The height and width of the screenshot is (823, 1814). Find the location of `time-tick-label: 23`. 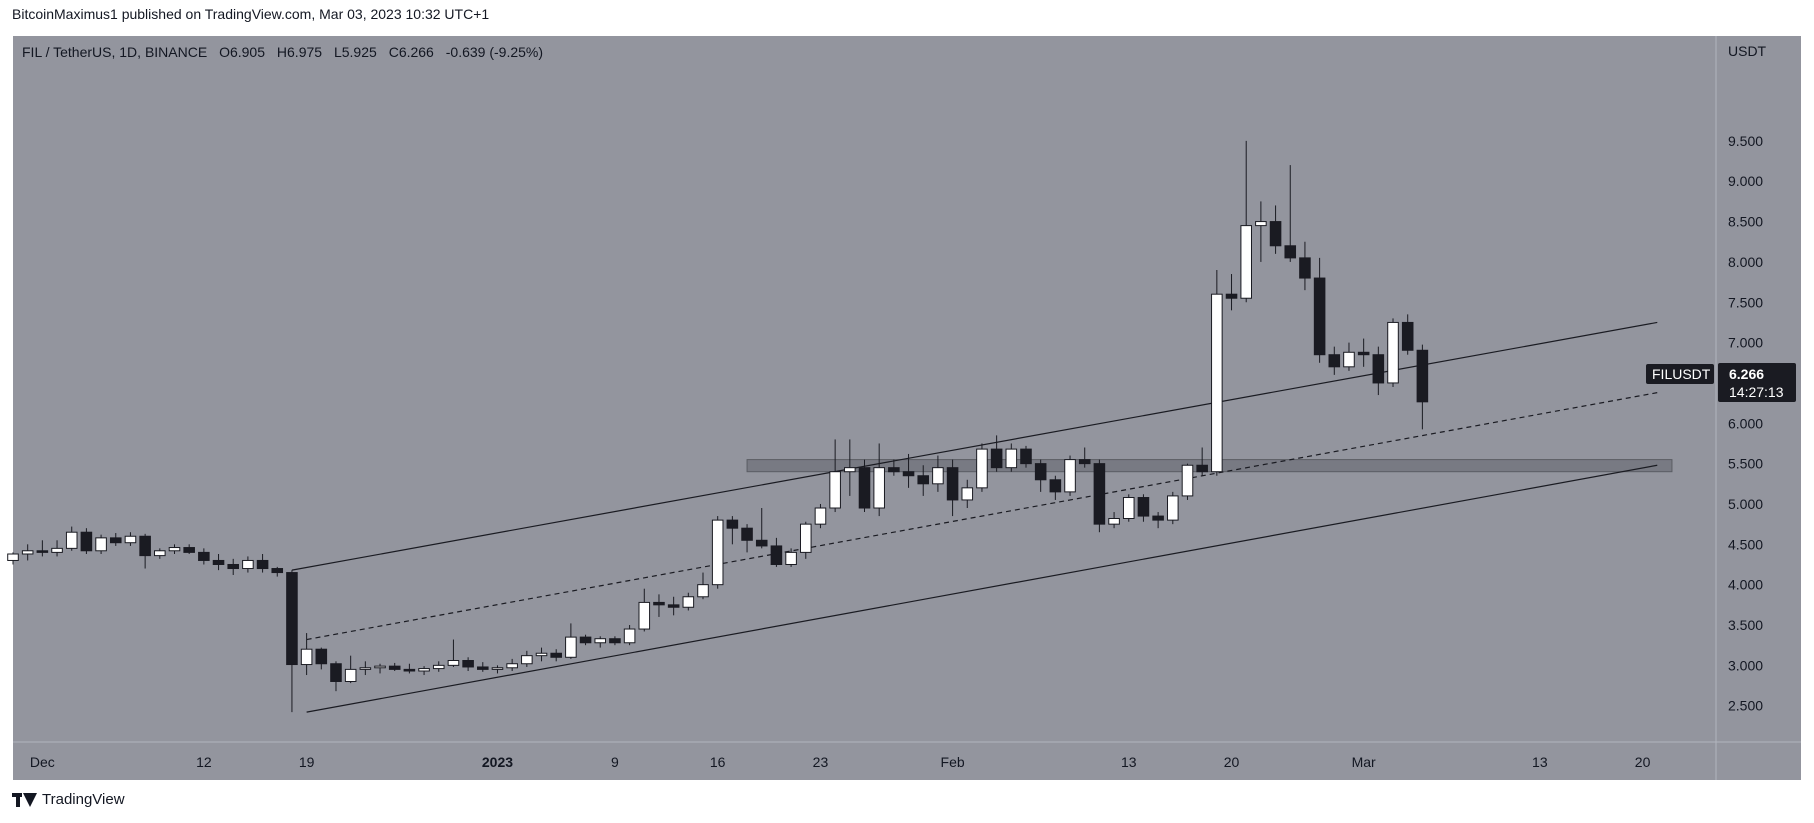

time-tick-label: 23 is located at coordinates (821, 762).